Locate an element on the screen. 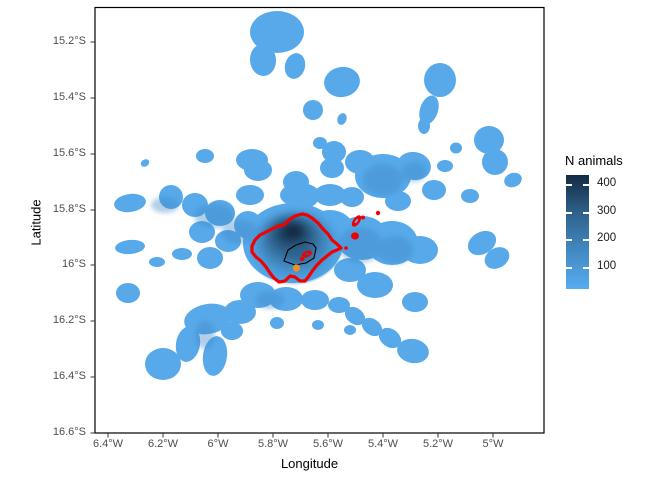  x-tick-label: 5.4°W is located at coordinates (383, 444).